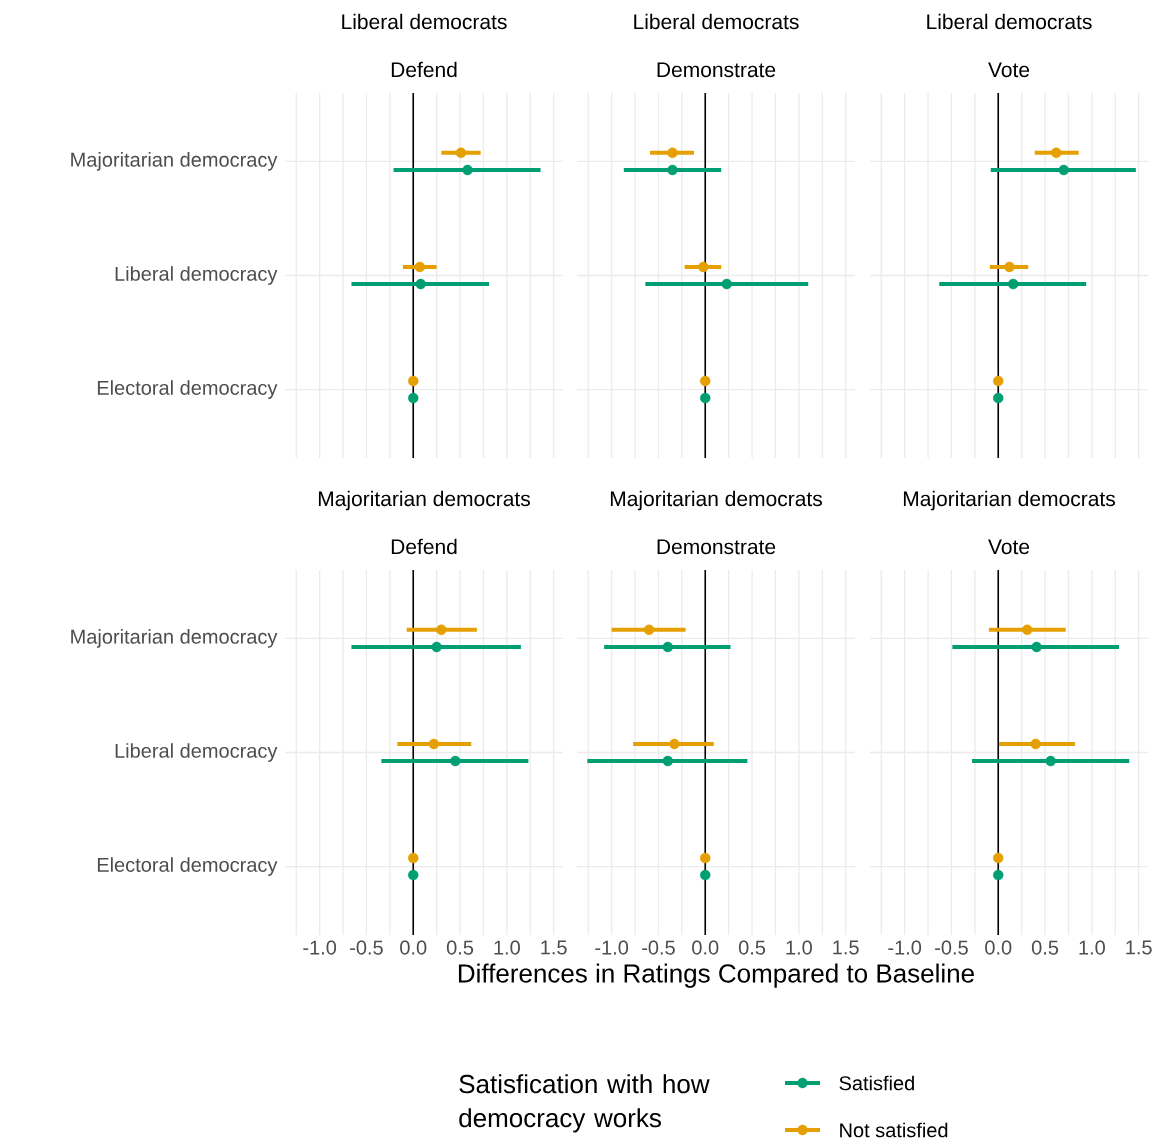 Image resolution: width=1167 pixels, height=1147 pixels. What do you see at coordinates (894, 1130) in the screenshot?
I see `legend-label: Not satisfied` at bounding box center [894, 1130].